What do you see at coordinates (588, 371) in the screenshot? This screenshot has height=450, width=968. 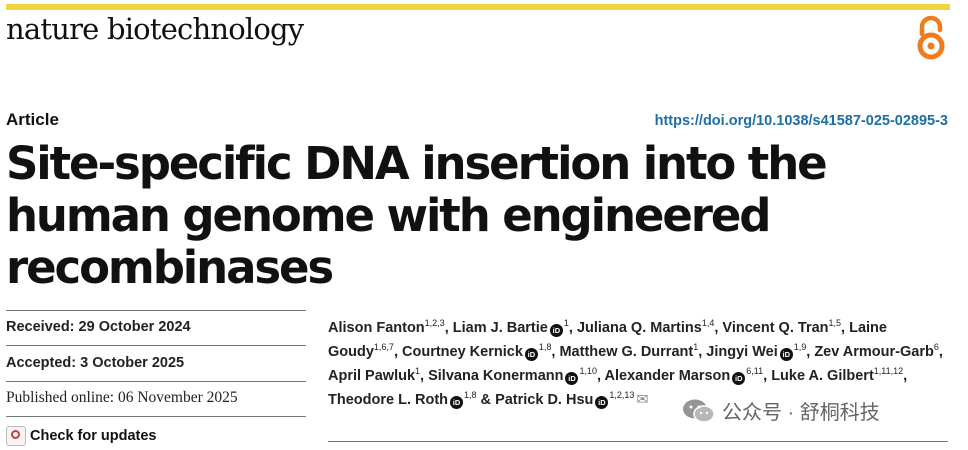 I see `author-affiliation: 1,10` at bounding box center [588, 371].